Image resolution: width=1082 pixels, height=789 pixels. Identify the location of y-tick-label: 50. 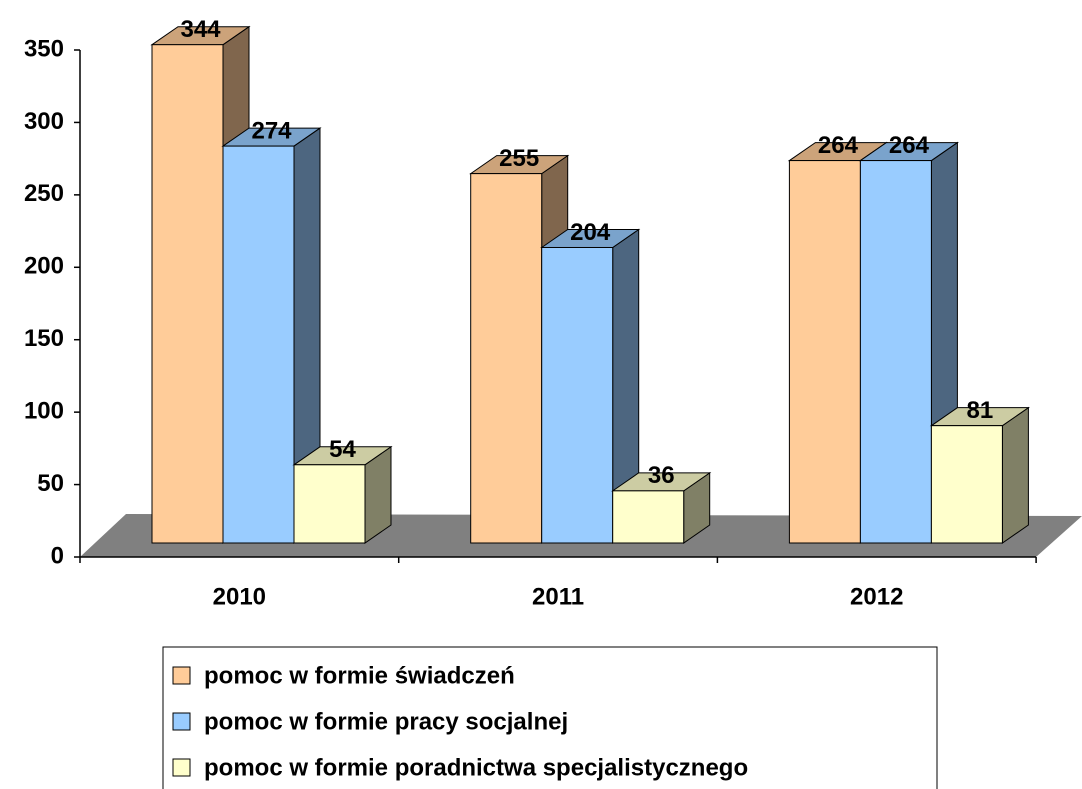
(50, 483).